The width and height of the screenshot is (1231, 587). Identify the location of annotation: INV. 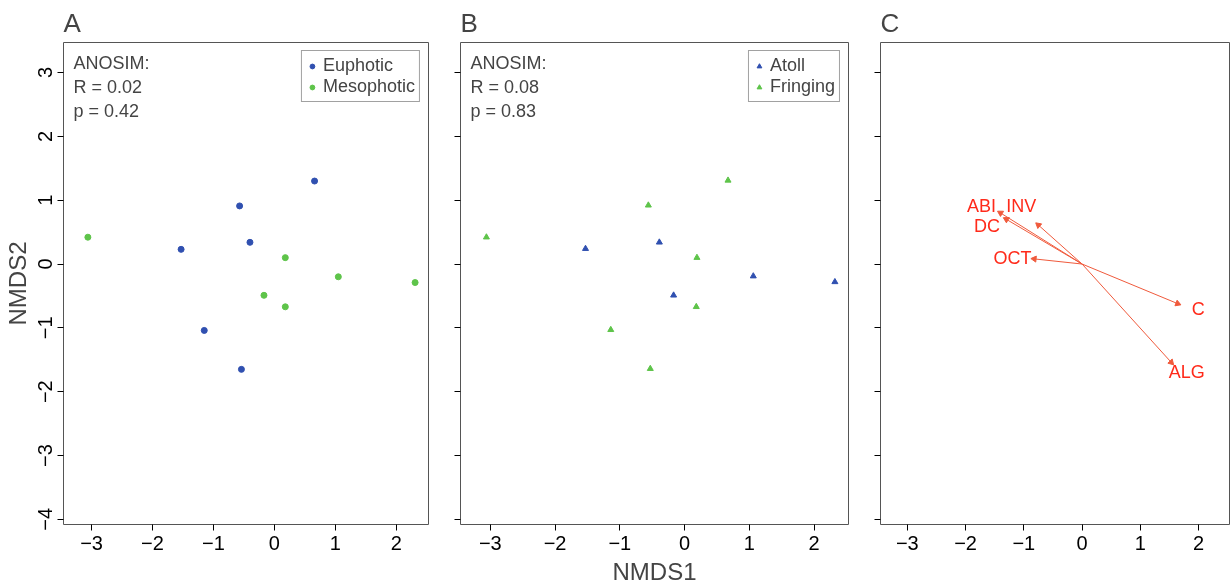
(1021, 206).